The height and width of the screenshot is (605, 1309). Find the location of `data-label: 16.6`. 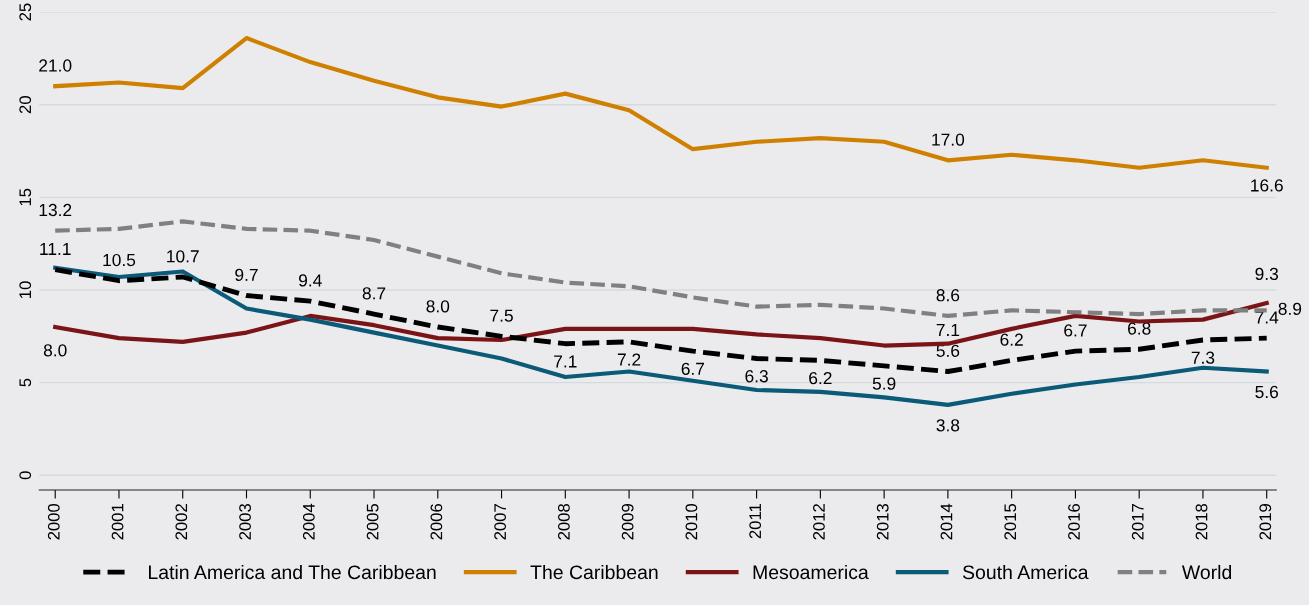

data-label: 16.6 is located at coordinates (1267, 185).